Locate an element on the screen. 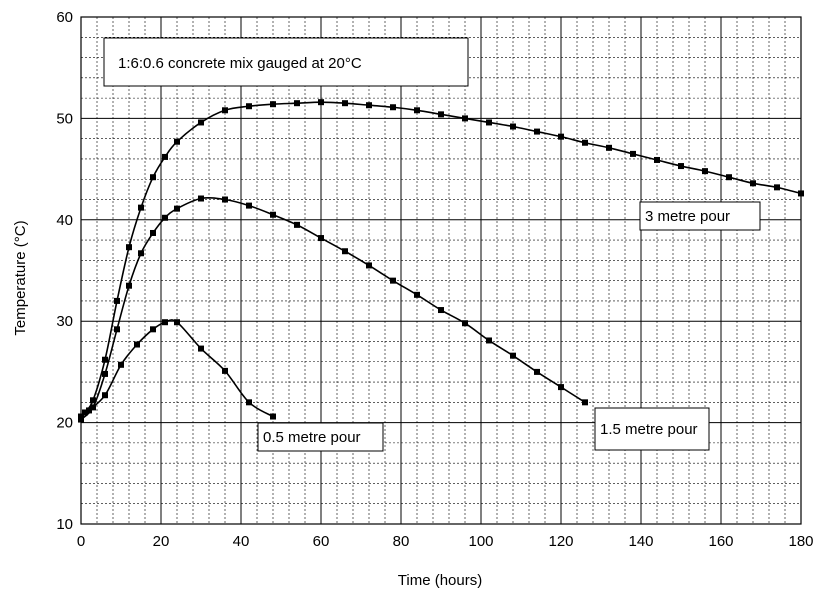 Image resolution: width=822 pixels, height=595 pixels. y-tick-label: 20 is located at coordinates (64, 423).